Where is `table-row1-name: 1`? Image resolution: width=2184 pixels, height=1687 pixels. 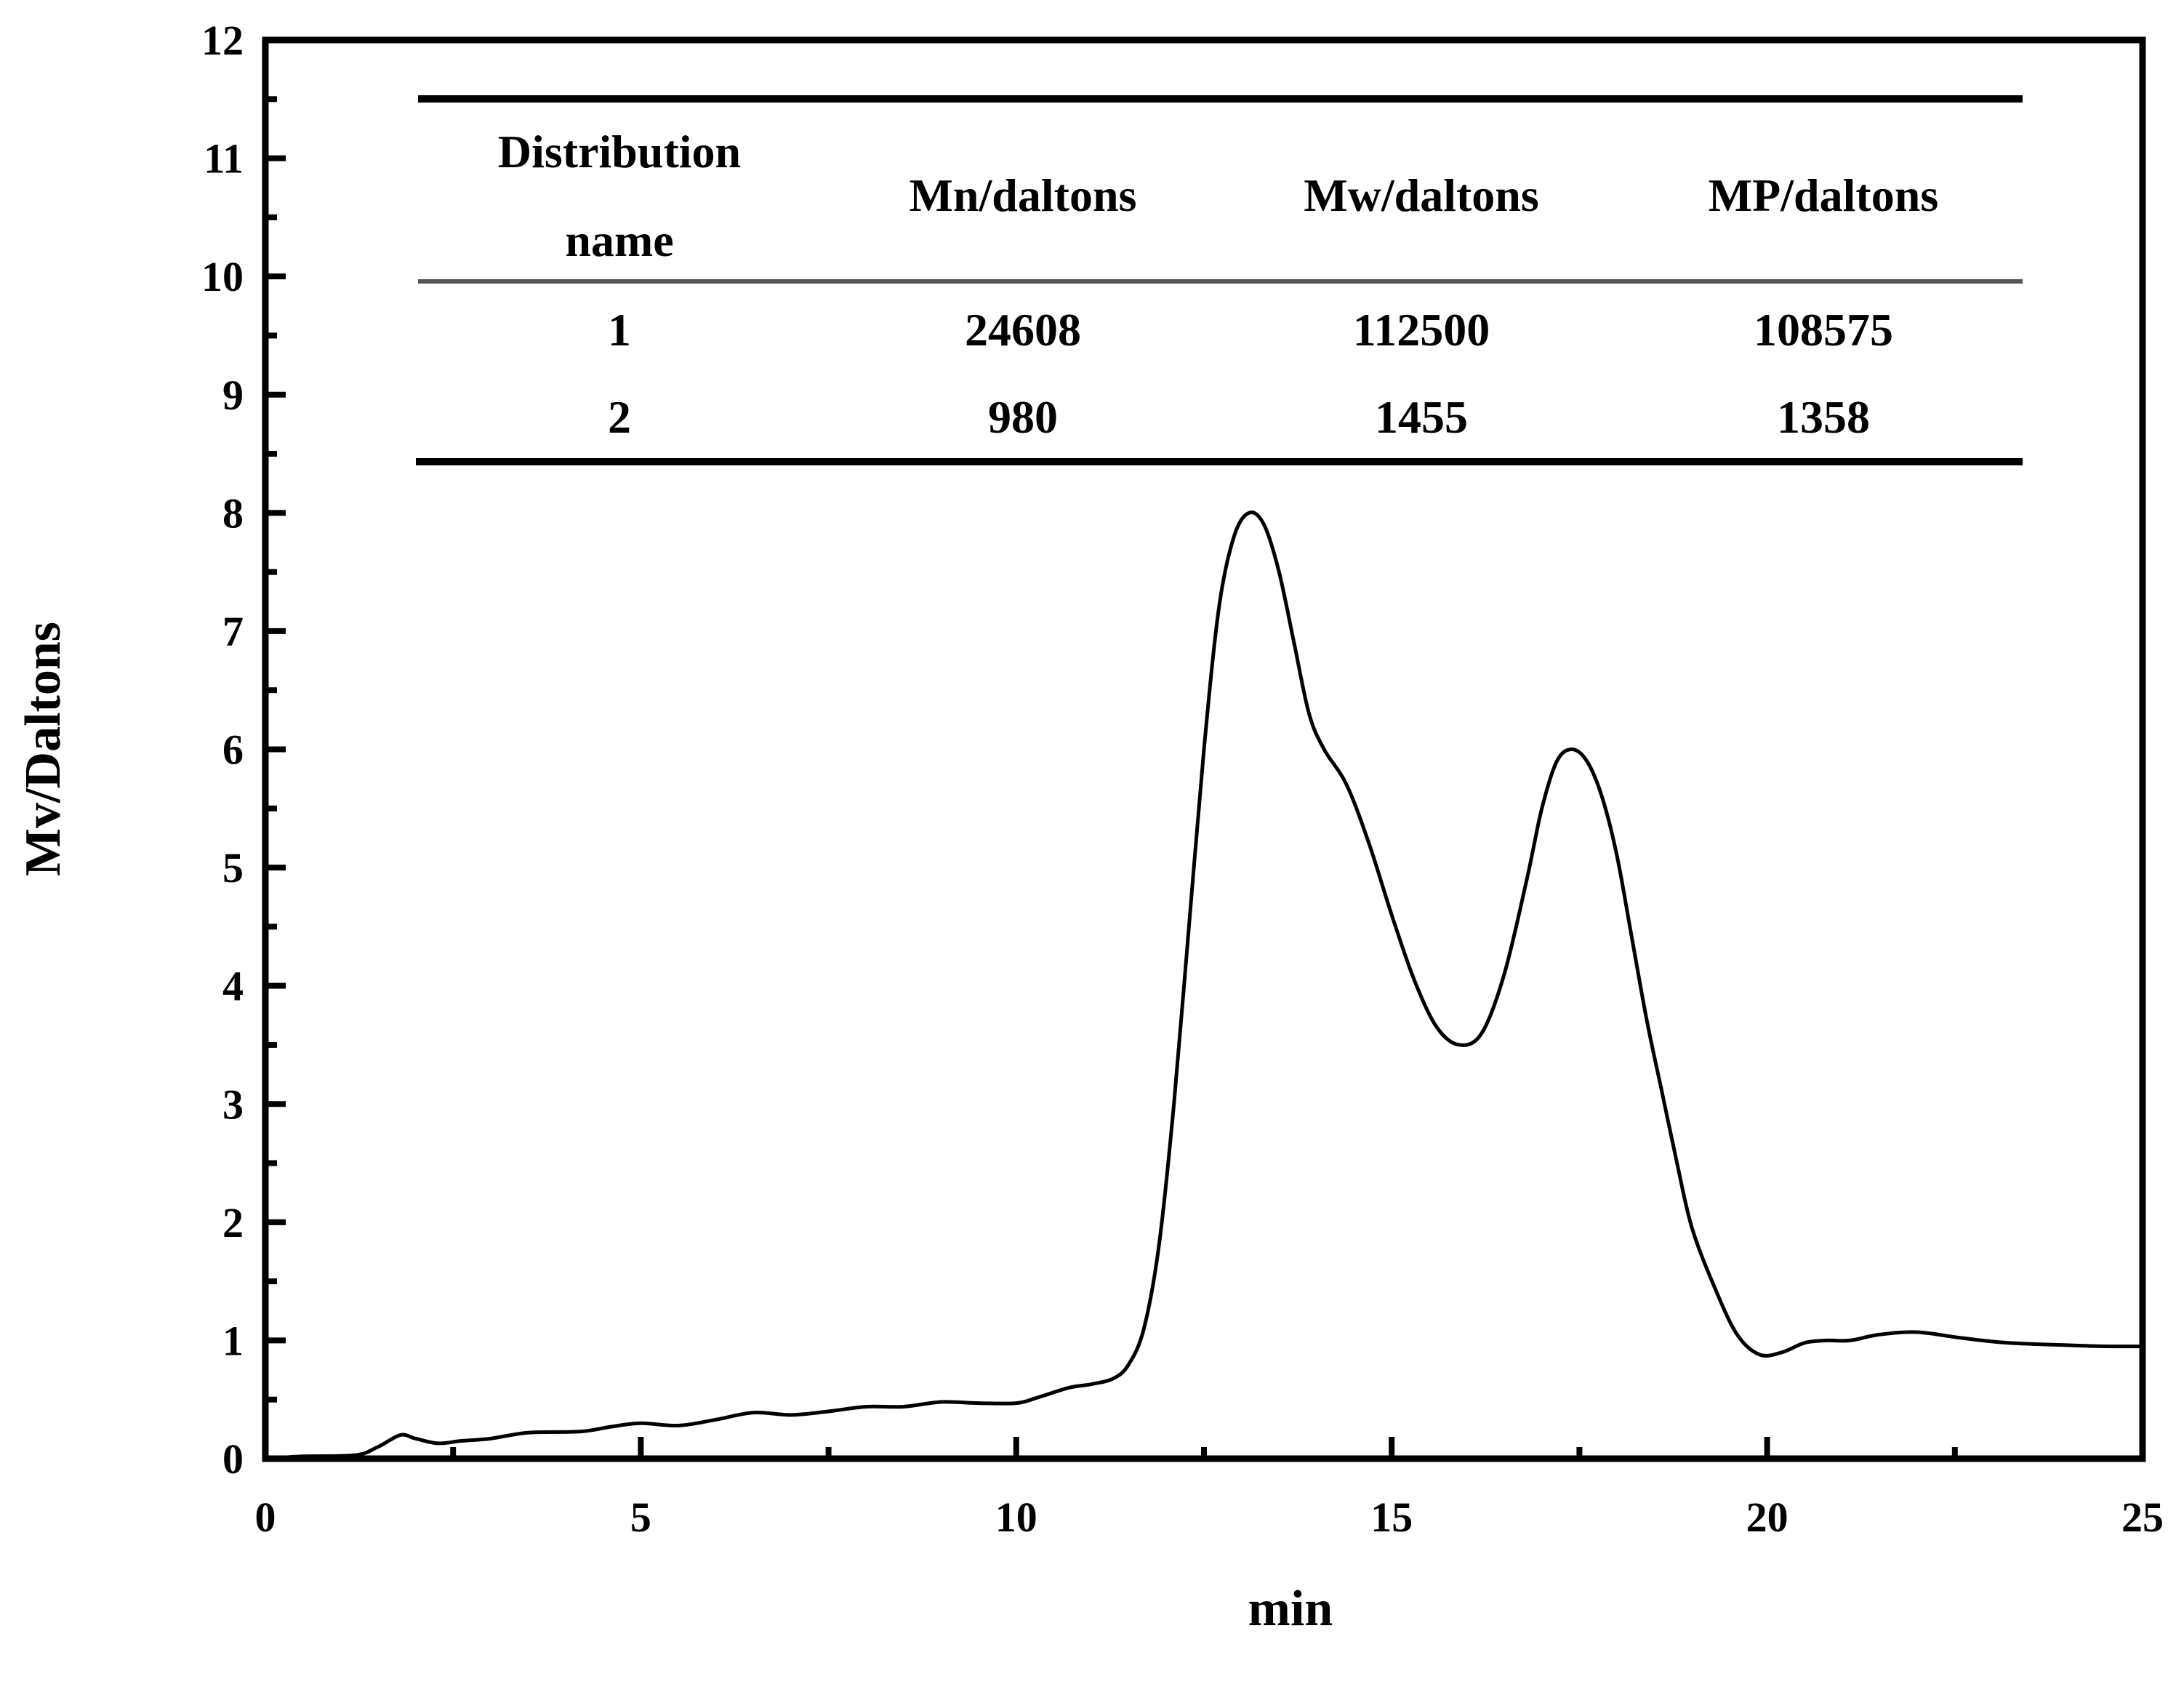 table-row1-name: 1 is located at coordinates (619, 330).